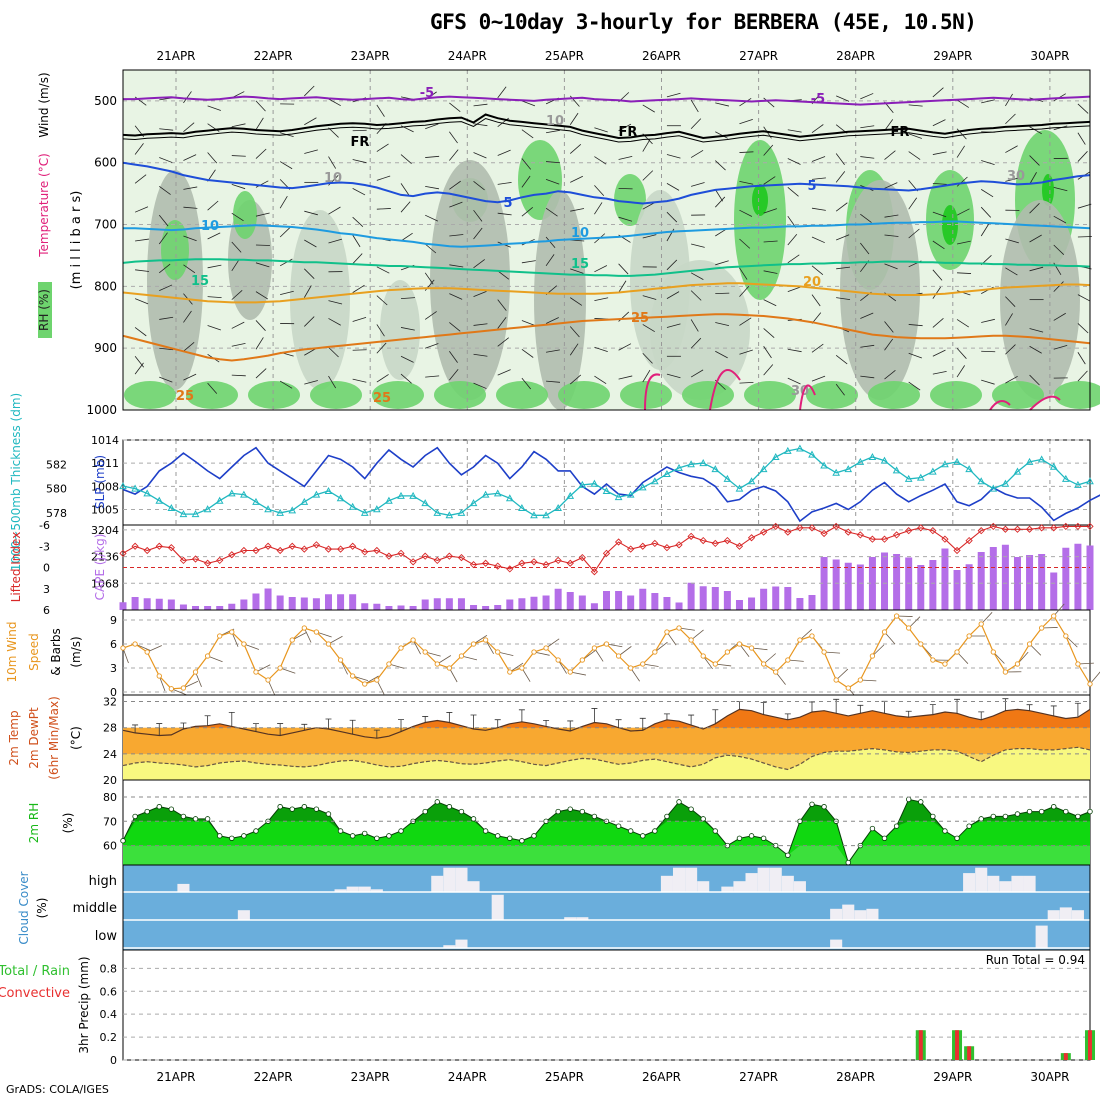 The width and height of the screenshot is (1100, 1100). Describe the element at coordinates (607, 100) in the screenshot. I see `isotherm--5` at that location.